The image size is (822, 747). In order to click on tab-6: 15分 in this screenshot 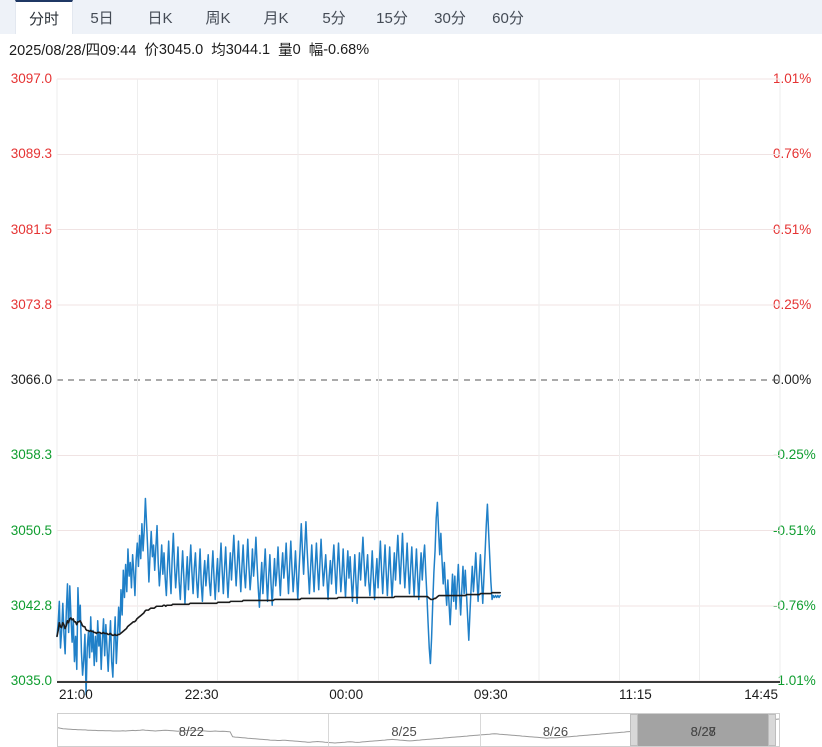, I will do `click(392, 17)`.